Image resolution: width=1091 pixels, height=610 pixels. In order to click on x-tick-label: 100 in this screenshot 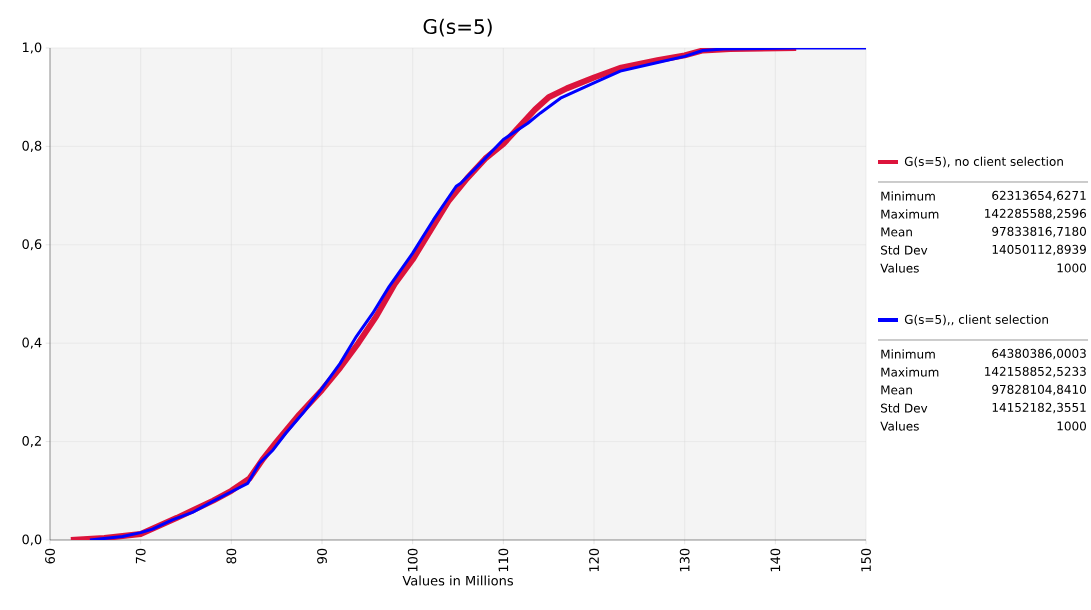, I will do `click(412, 560)`.